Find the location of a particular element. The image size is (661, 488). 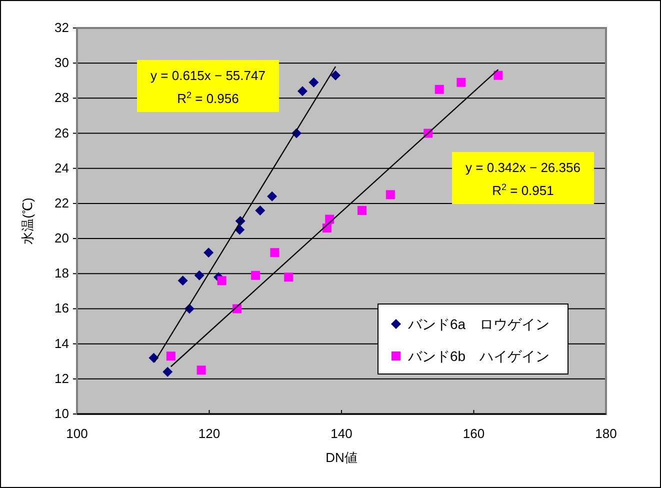

y-tick-label: 16 is located at coordinates (61, 308).